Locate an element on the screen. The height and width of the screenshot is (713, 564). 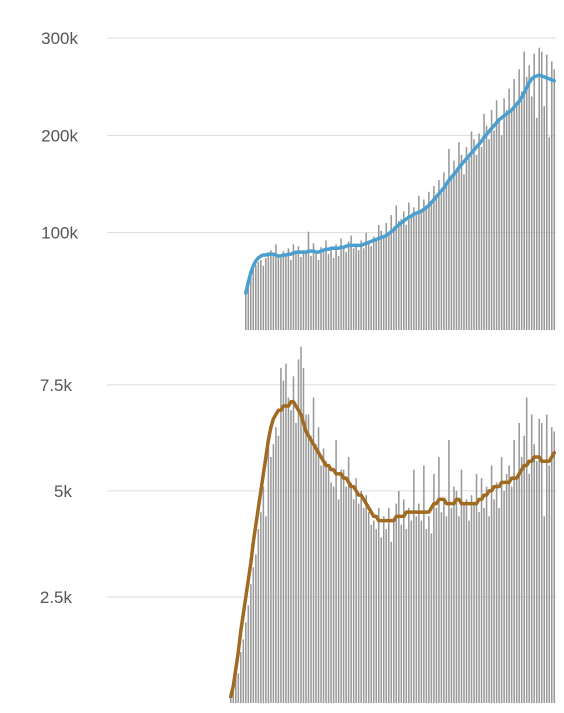
cases-y-tick-label-0: 100k is located at coordinates (59, 233).